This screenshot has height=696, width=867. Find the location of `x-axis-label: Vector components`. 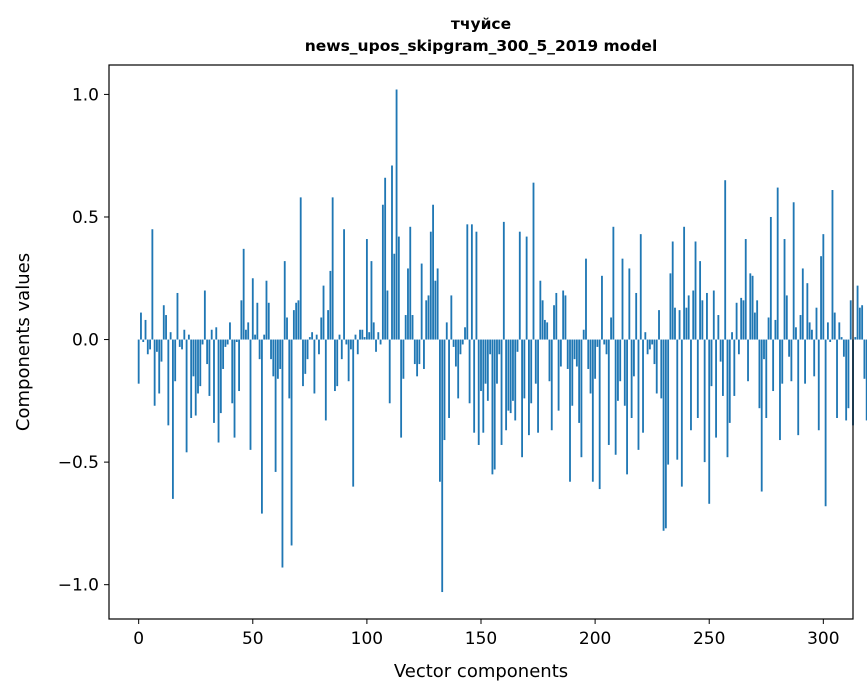

x-axis-label: Vector components is located at coordinates (481, 671).